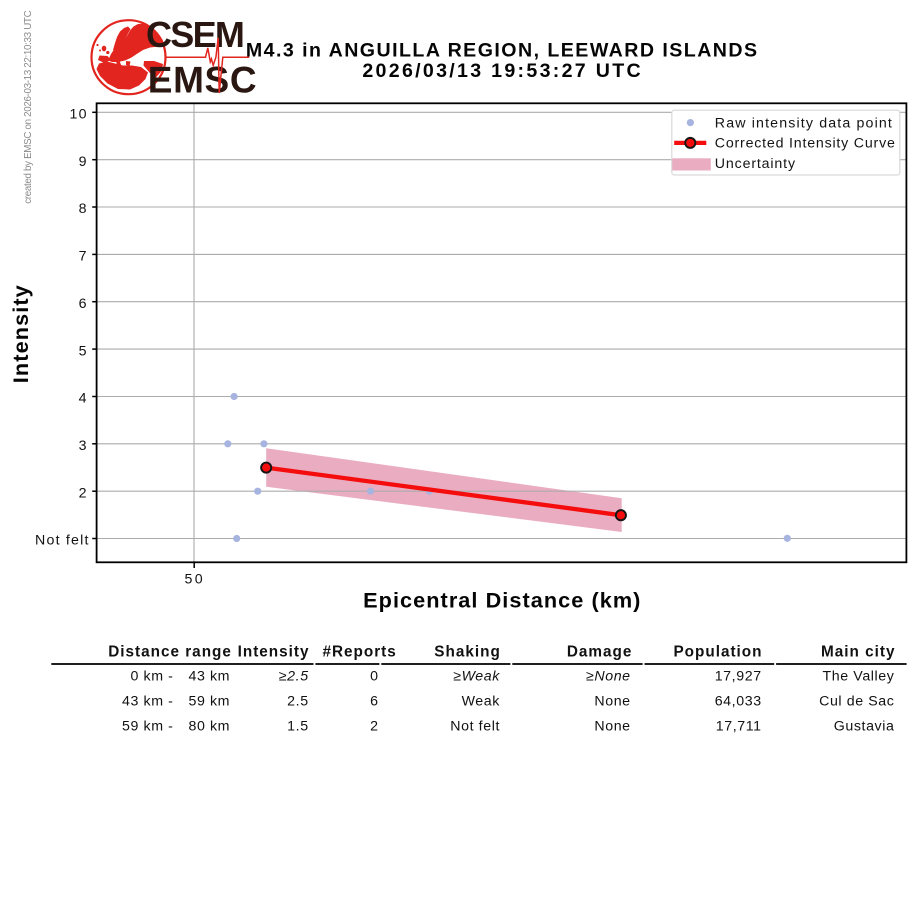  I want to click on svg-text: CSEM, so click(194, 34).